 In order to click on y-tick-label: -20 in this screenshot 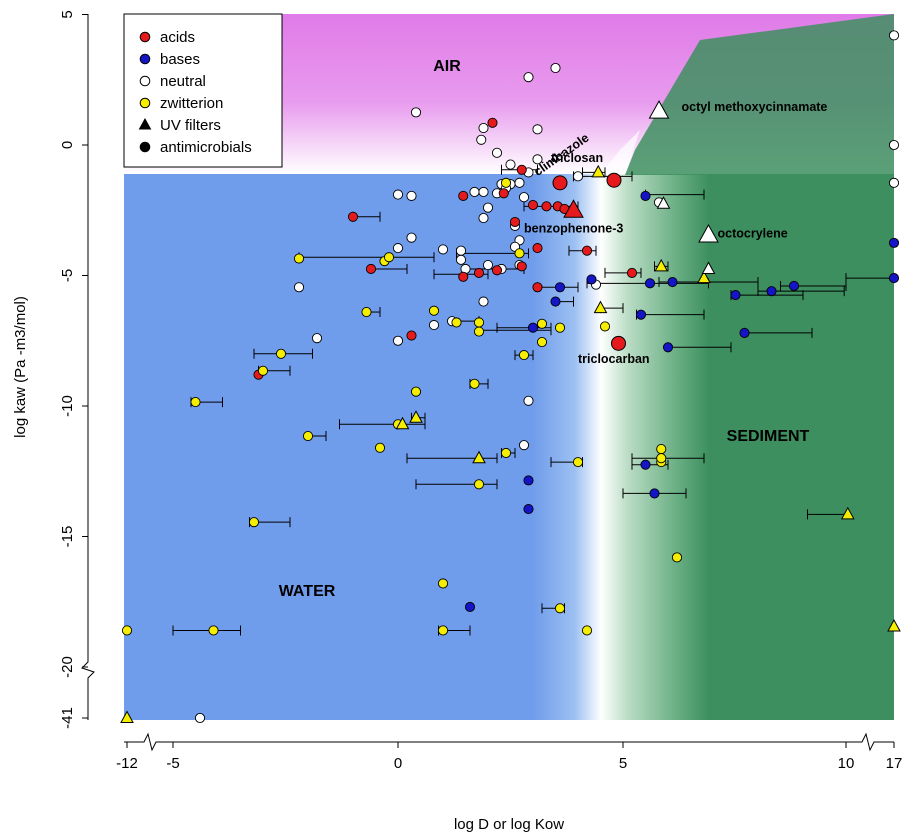, I will do `click(67, 667)`.